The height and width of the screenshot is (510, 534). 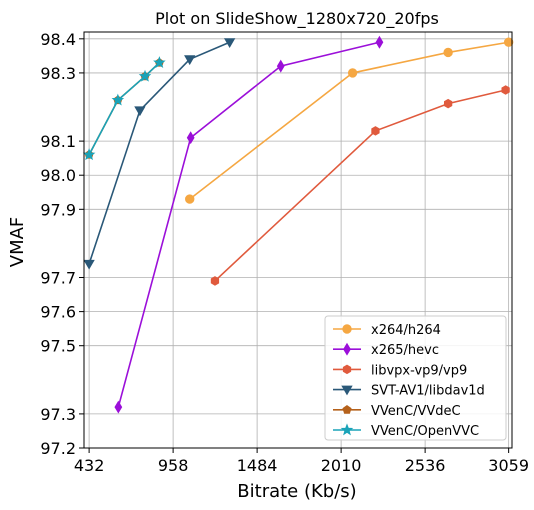 What do you see at coordinates (428, 391) in the screenshot?
I see `legend-label: SVT-AV1/libdav1d` at bounding box center [428, 391].